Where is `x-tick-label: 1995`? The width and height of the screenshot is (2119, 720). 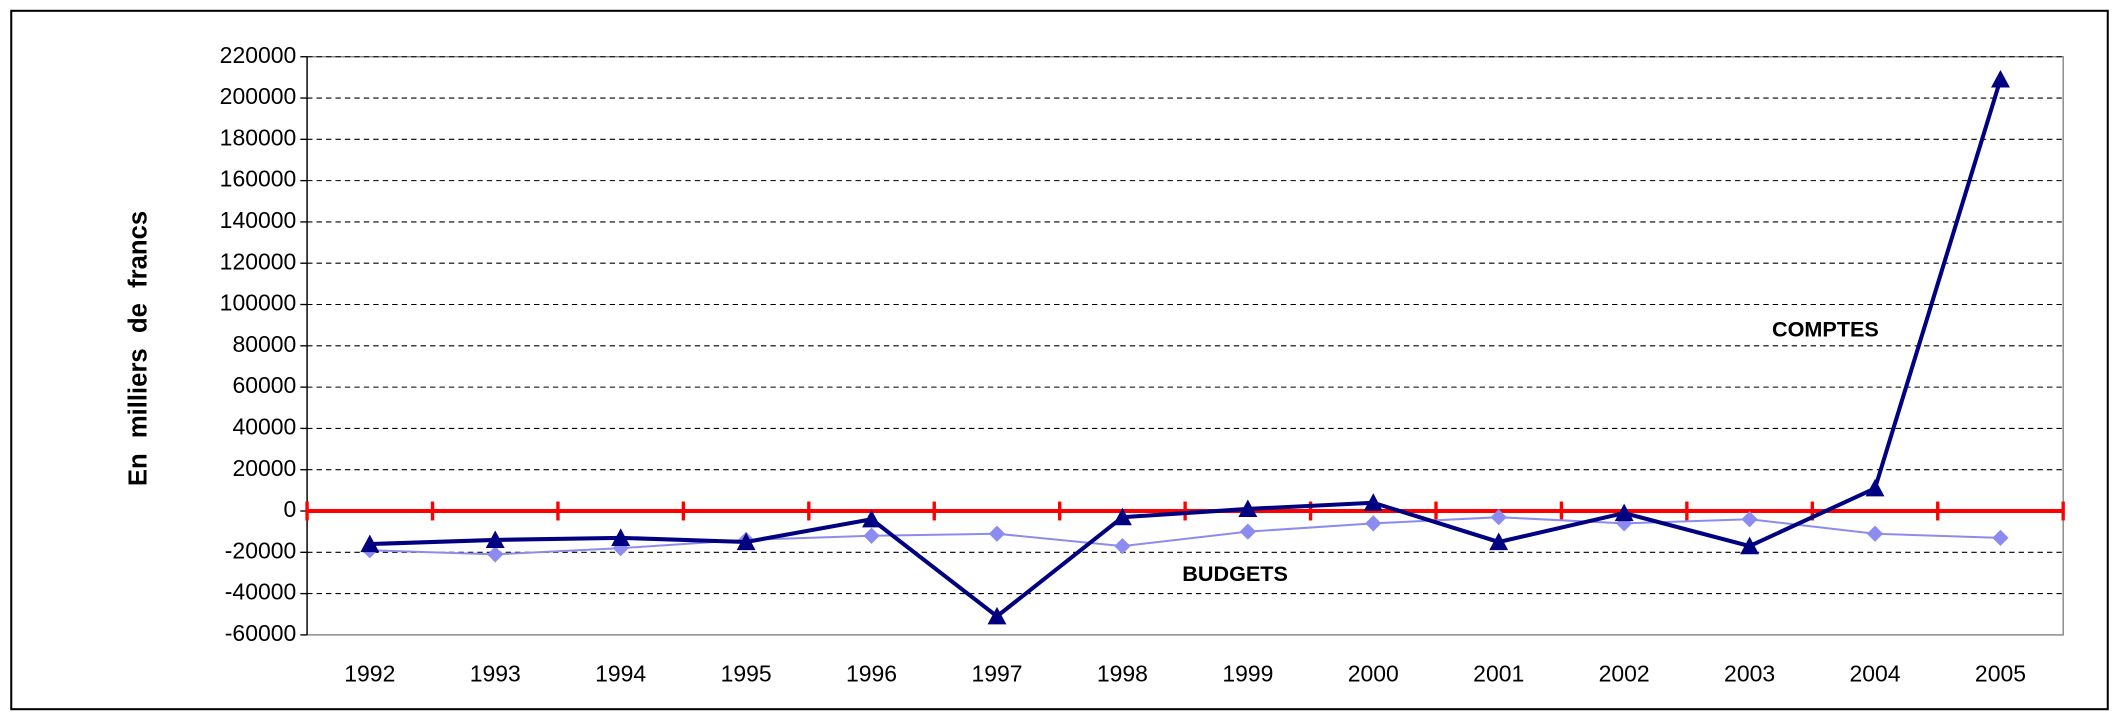 x-tick-label: 1995 is located at coordinates (746, 673).